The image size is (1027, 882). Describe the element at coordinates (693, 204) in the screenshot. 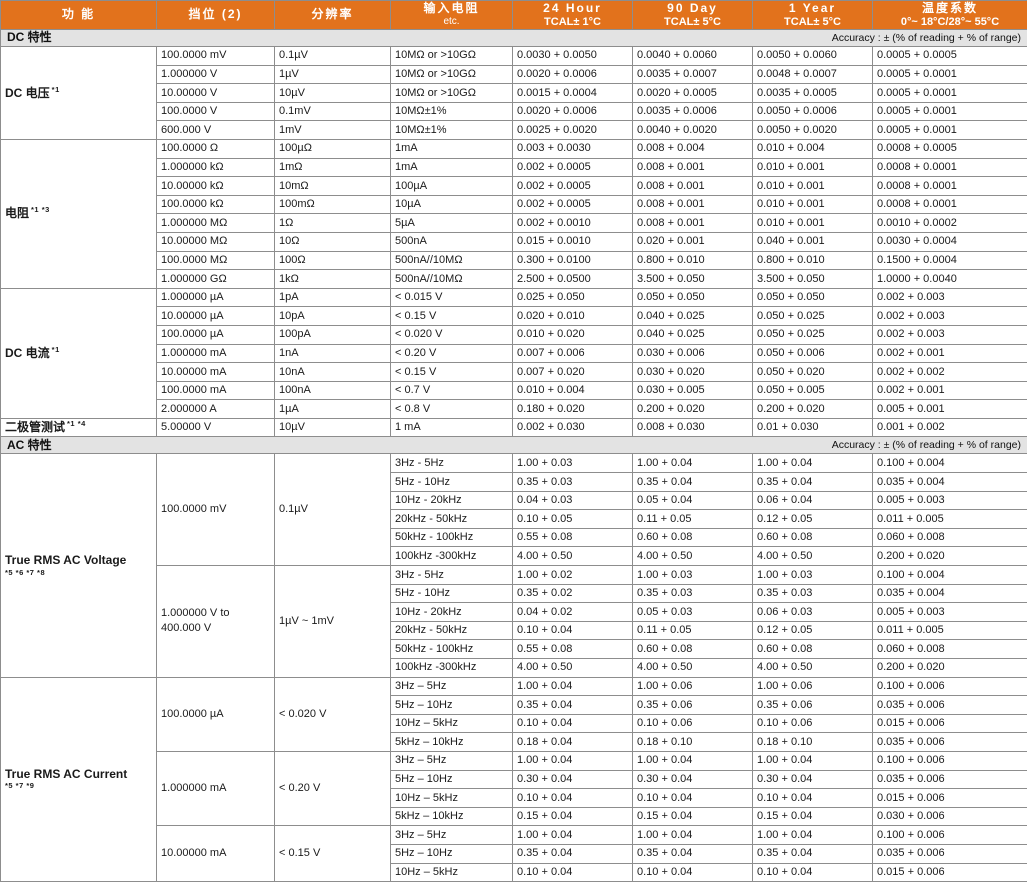

I see `accuracy-90day-cell: 0.008 + 0.001` at that location.